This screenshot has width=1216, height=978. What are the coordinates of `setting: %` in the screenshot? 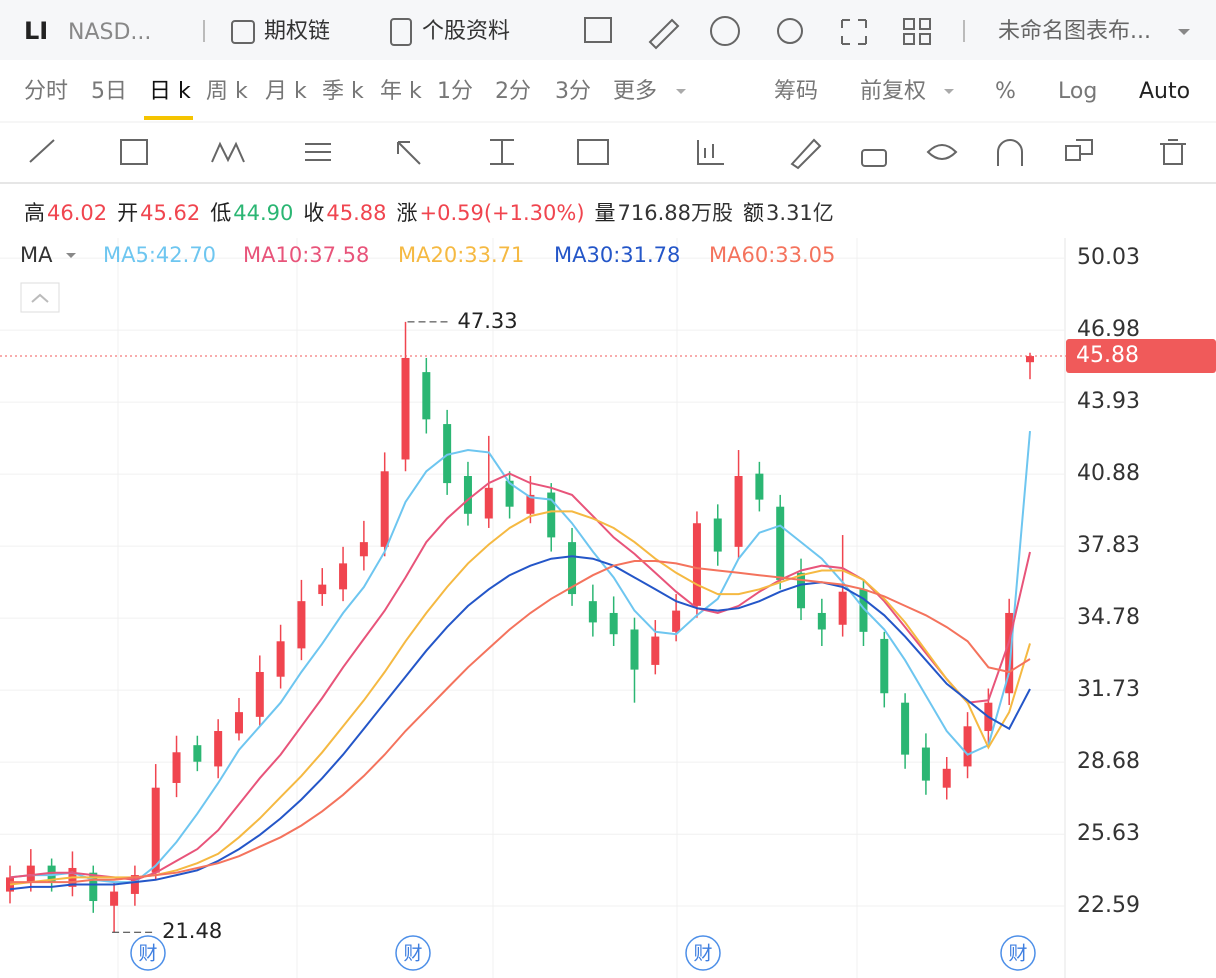 It's located at (1005, 91).